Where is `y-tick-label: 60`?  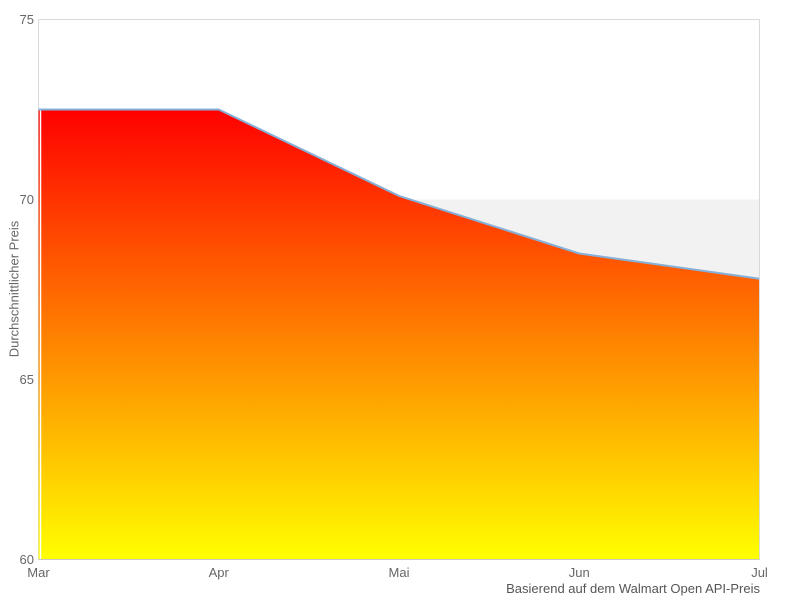
y-tick-label: 60 is located at coordinates (26, 559).